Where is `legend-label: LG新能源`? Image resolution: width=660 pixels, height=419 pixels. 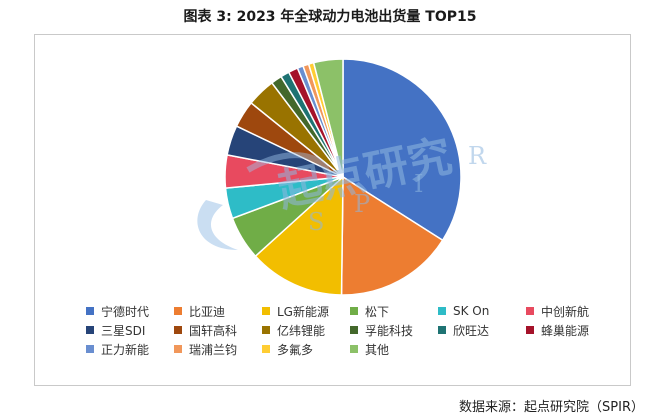 legend-label: LG新能源 is located at coordinates (303, 311).